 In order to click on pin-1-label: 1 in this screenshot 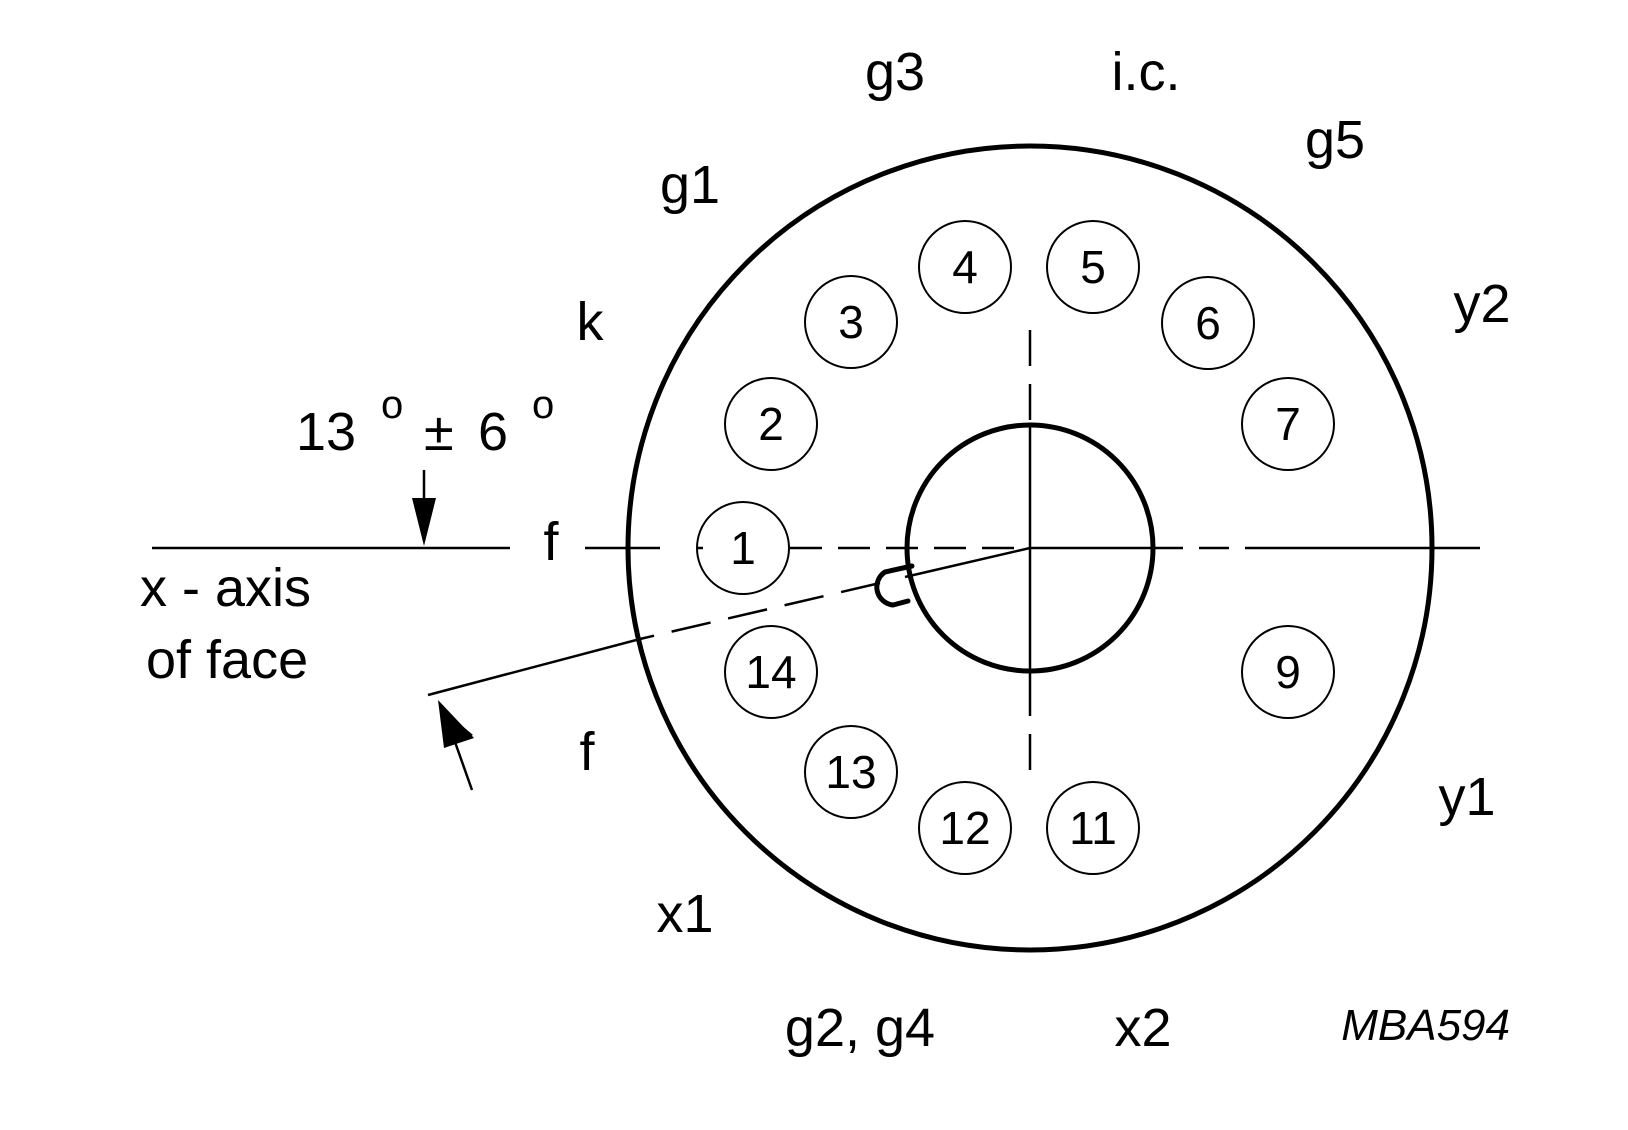, I will do `click(743, 548)`.